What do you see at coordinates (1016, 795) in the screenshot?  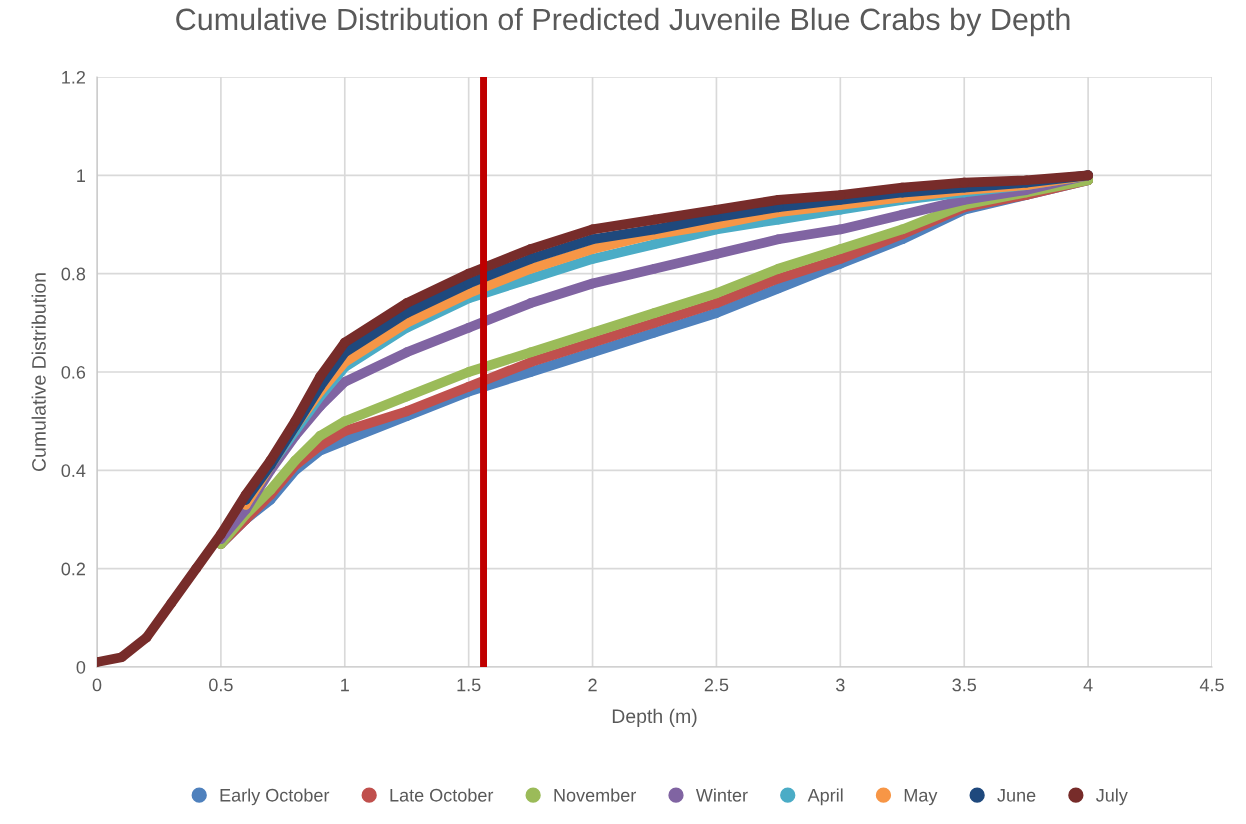 I see `legend-label: June` at bounding box center [1016, 795].